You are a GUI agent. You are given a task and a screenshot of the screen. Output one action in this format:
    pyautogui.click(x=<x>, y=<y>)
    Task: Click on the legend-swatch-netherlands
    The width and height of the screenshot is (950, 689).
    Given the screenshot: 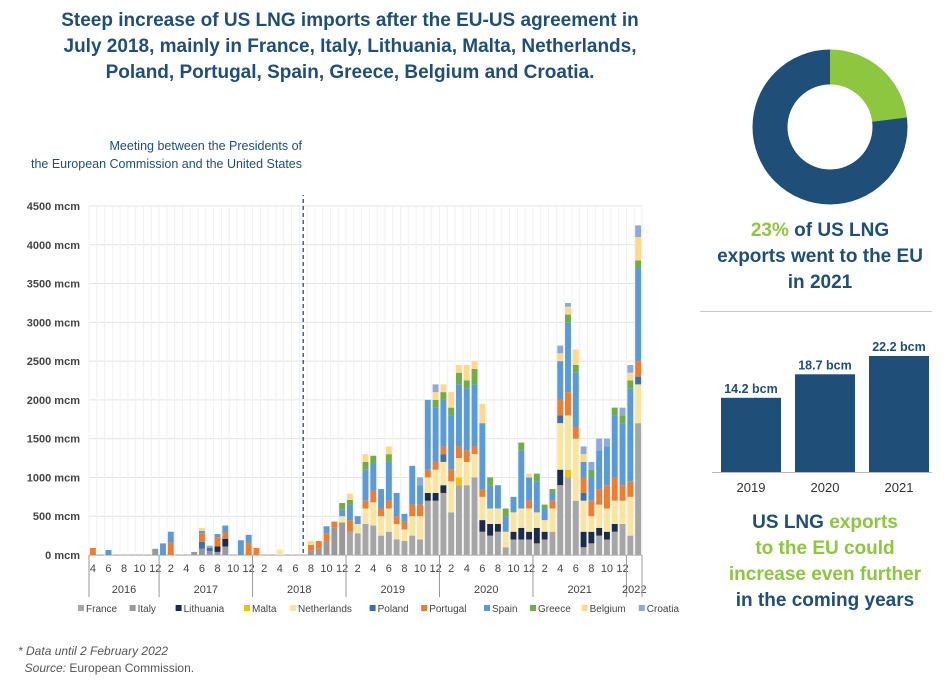 What is the action you would take?
    pyautogui.click(x=293, y=608)
    